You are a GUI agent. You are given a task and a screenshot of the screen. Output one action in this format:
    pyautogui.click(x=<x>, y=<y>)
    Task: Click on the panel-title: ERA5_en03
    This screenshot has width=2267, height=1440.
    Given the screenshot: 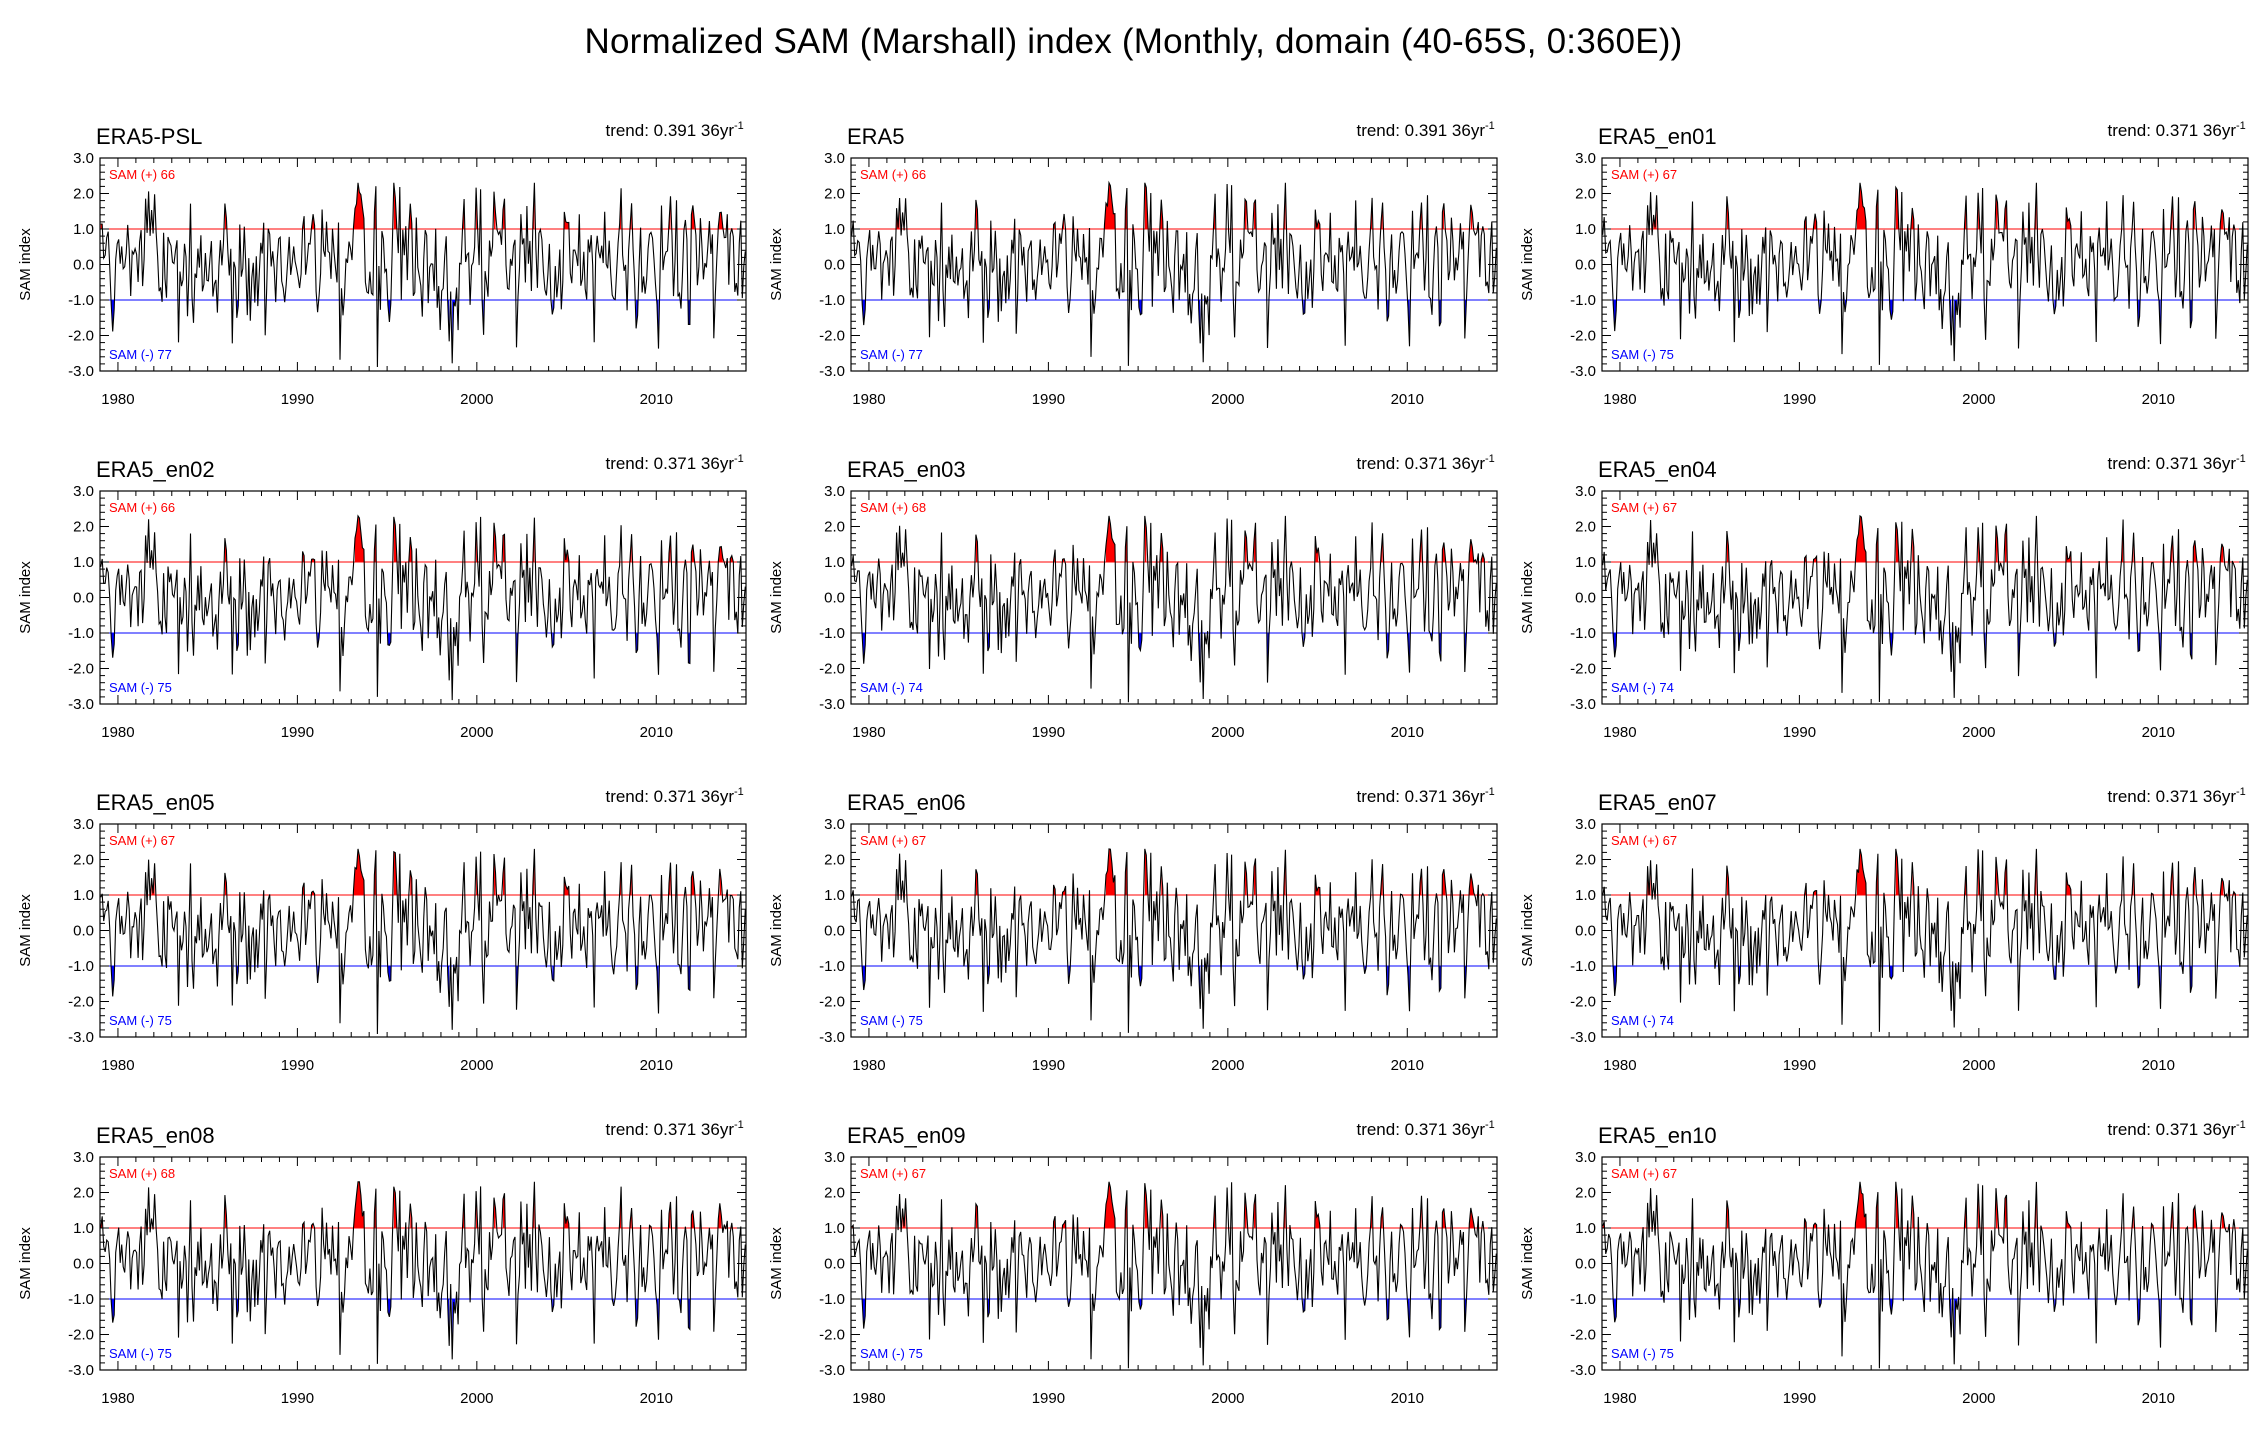 What is the action you would take?
    pyautogui.click(x=906, y=469)
    